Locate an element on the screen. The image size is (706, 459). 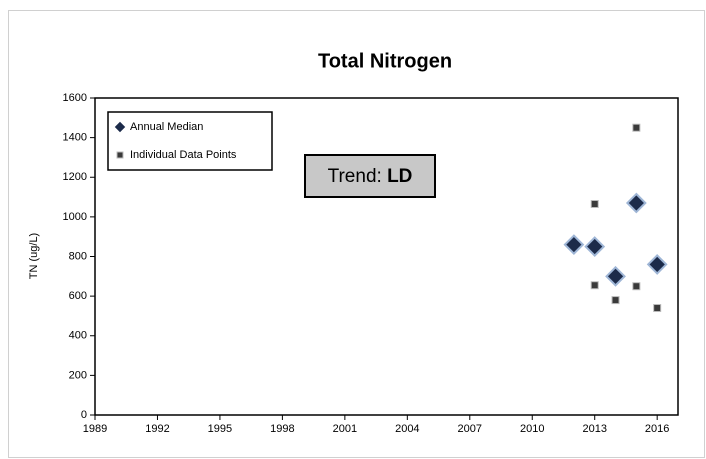
x-tick-label: 1989 is located at coordinates (95, 429).